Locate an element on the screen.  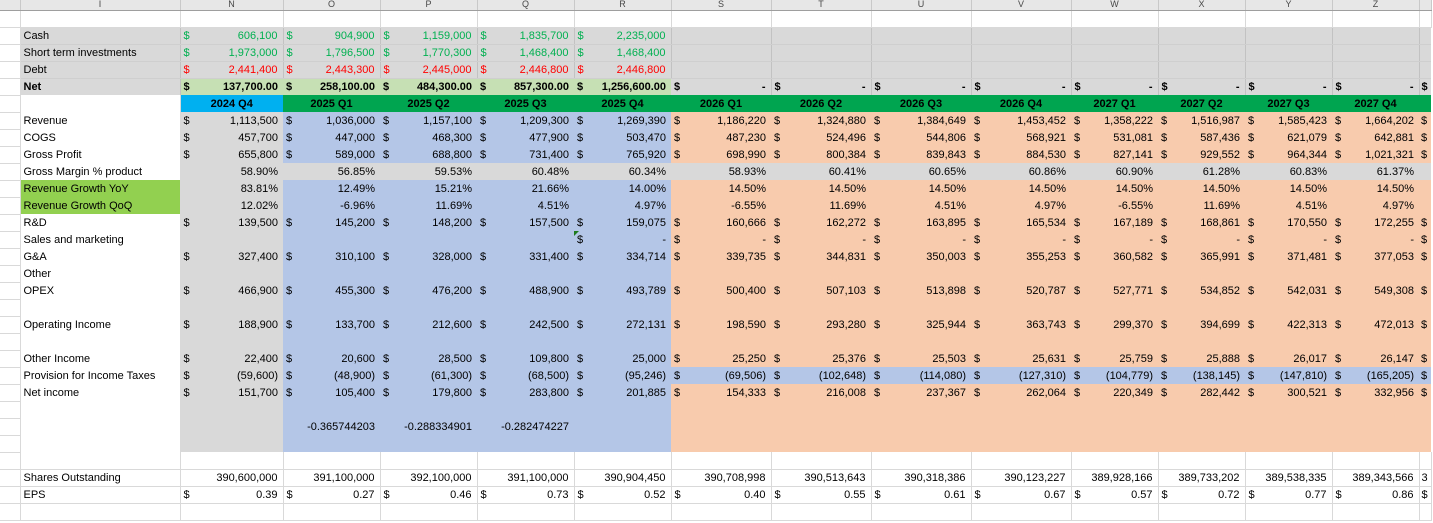
cell: $1,256,600.00 is located at coordinates (622, 86).